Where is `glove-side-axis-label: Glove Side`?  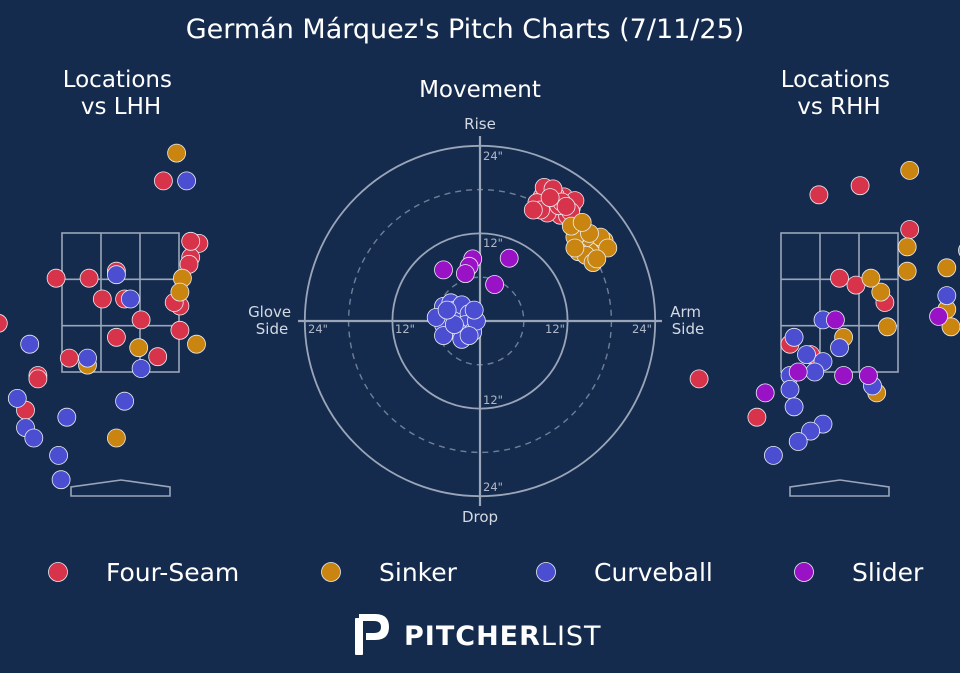
glove-side-axis-label: Glove Side is located at coordinates (272, 320).